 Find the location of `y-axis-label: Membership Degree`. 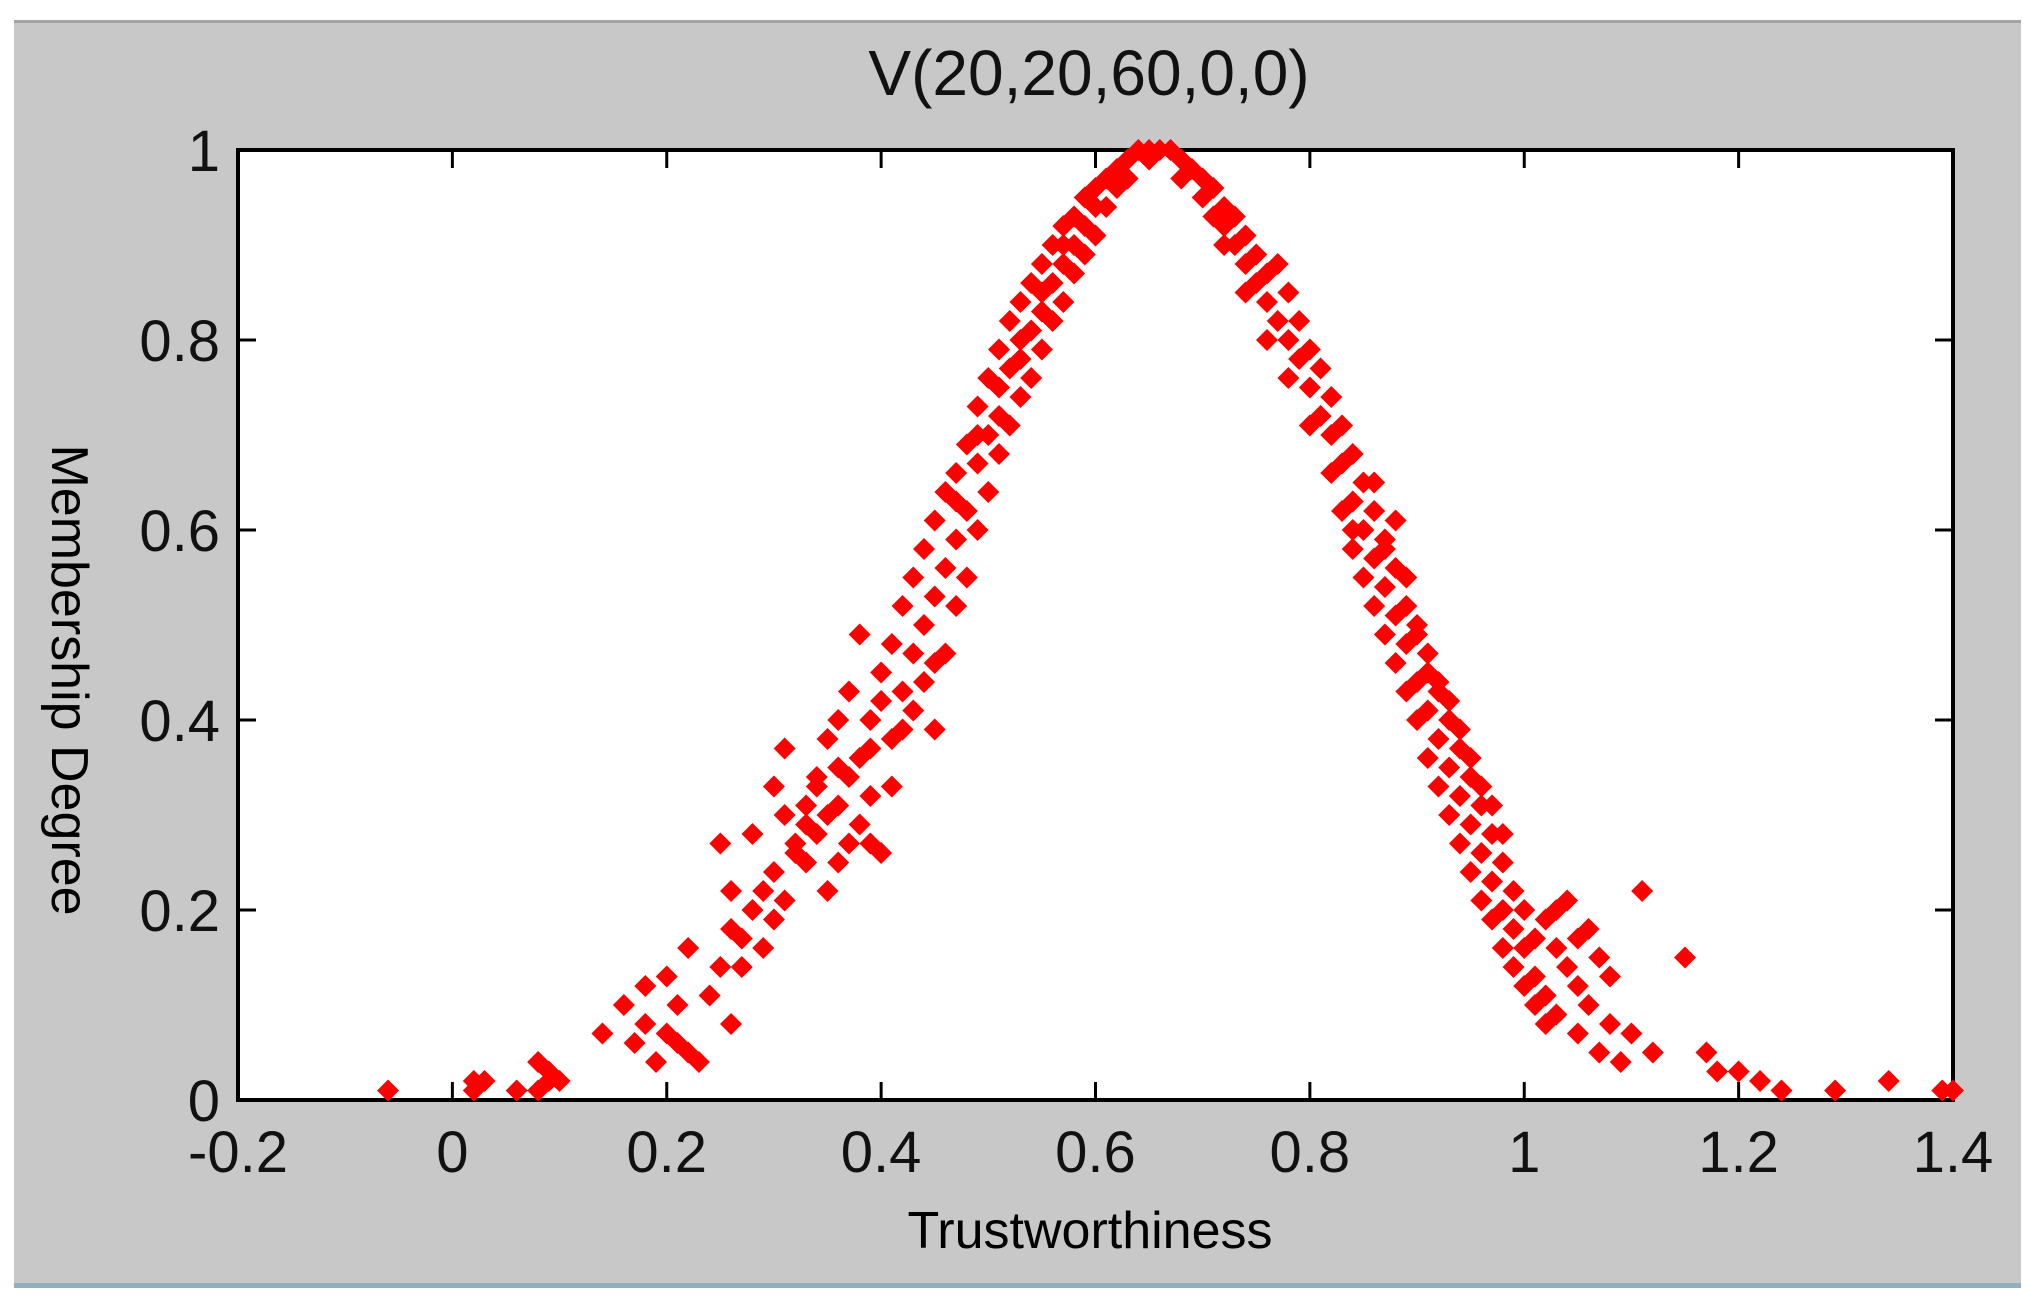

y-axis-label: Membership Degree is located at coordinates (69, 679).